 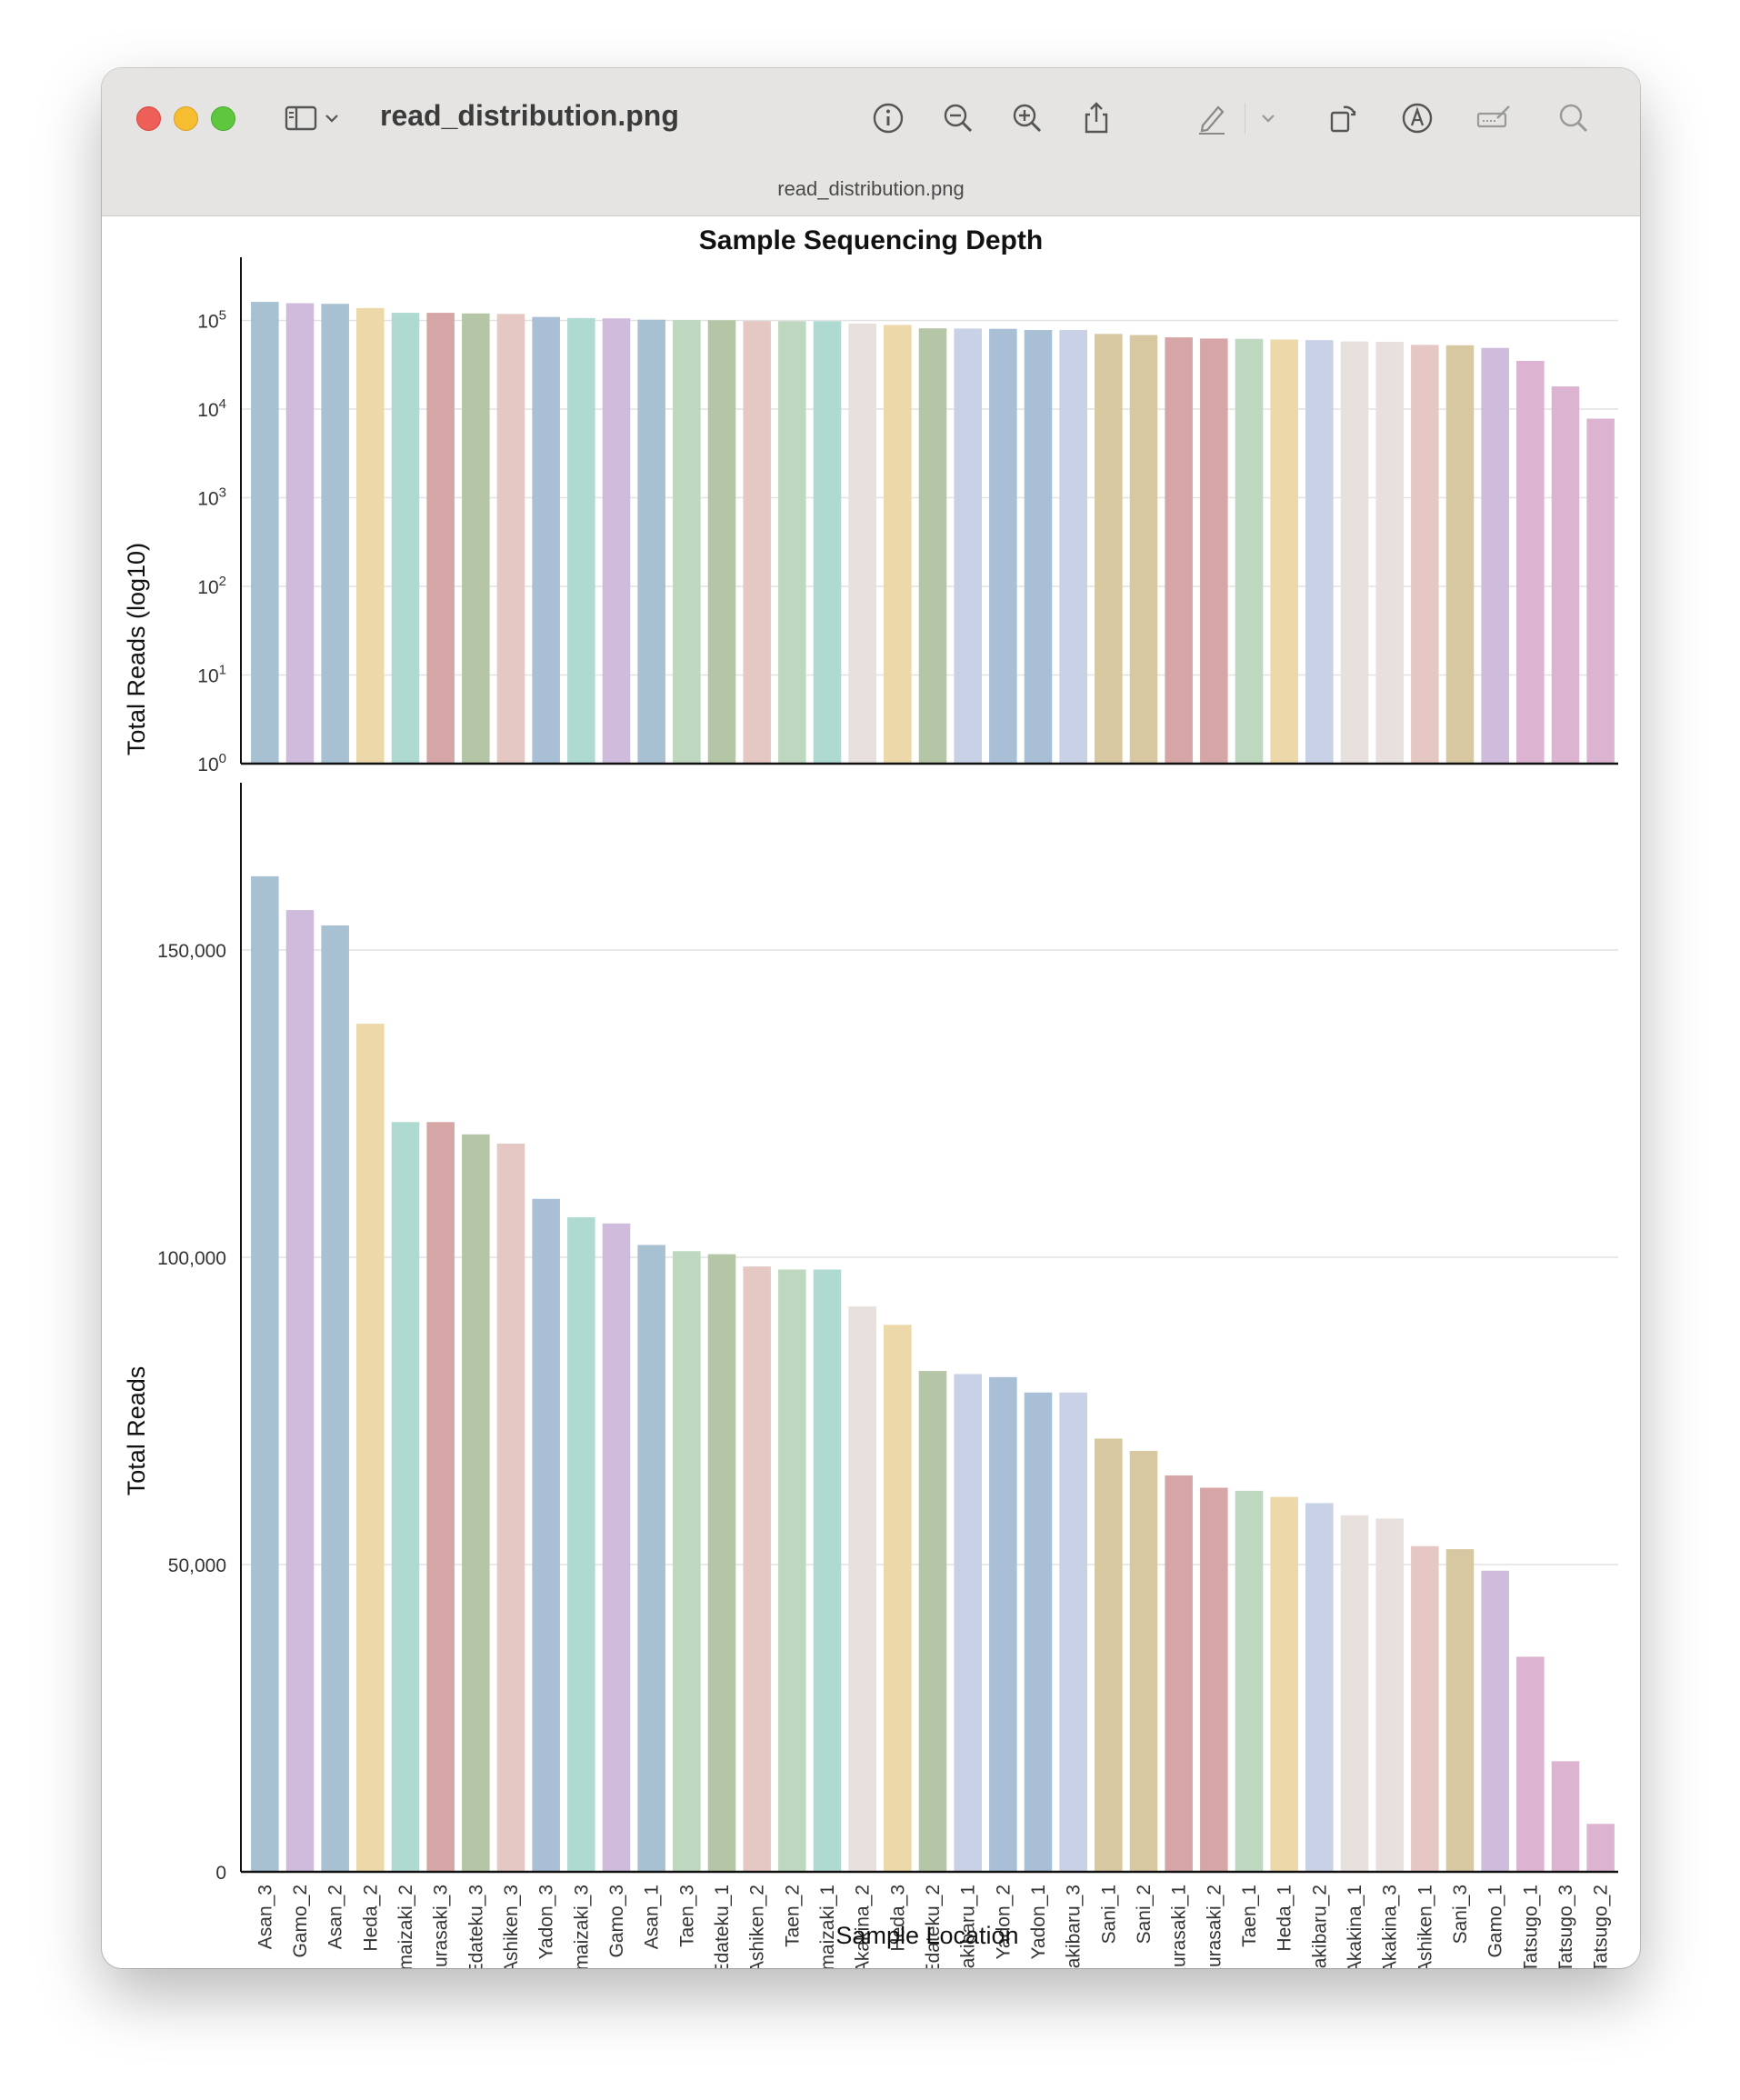 I want to click on x-axis-label: Sample Location, so click(x=926, y=1935).